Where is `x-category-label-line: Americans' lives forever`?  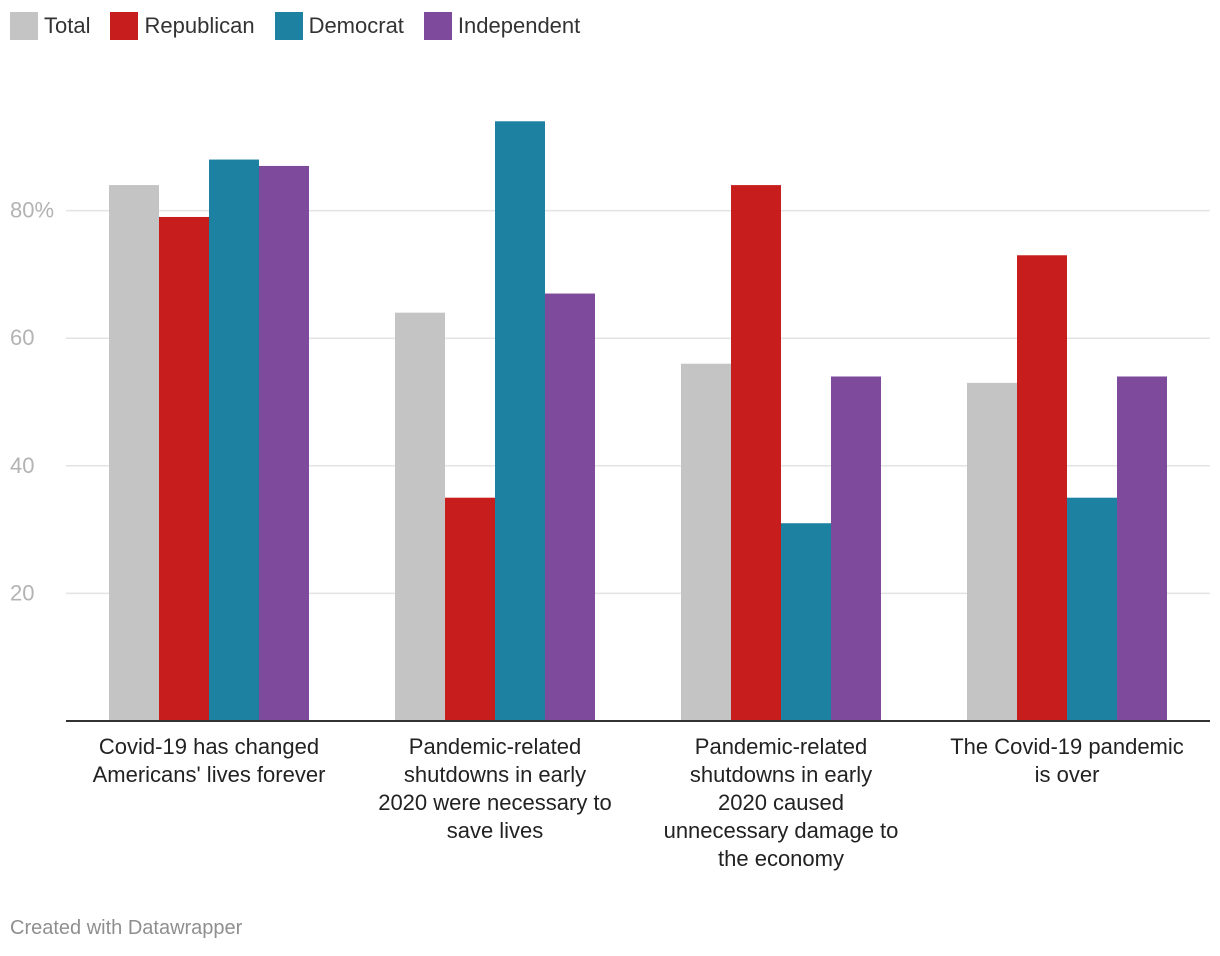 x-category-label-line: Americans' lives forever is located at coordinates (209, 774).